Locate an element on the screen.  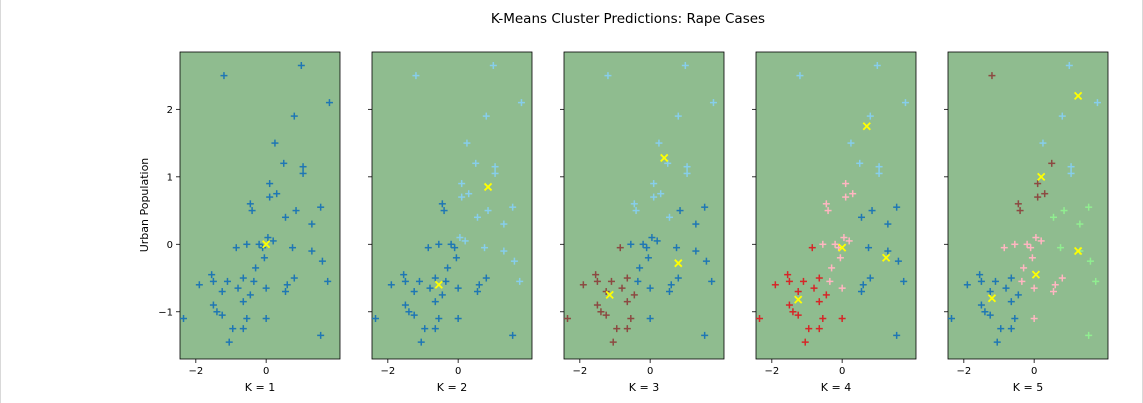
plot-area is located at coordinates (260, 205).